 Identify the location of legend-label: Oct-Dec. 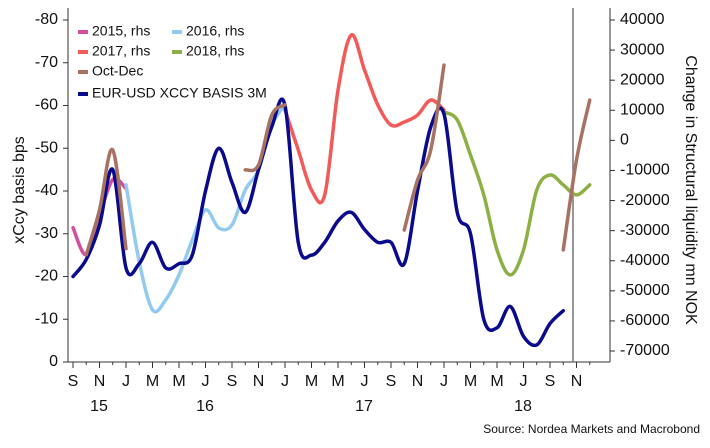
(117, 71).